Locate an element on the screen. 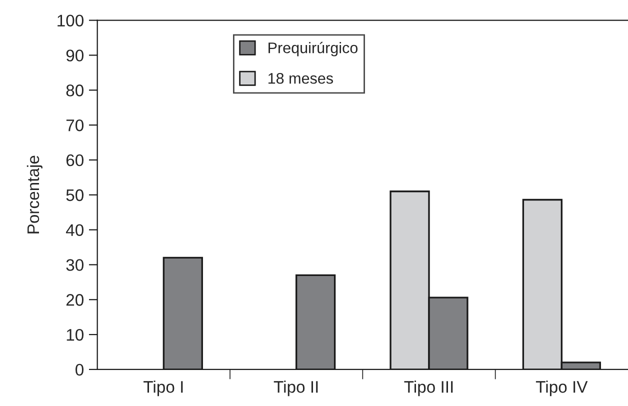  y-tick-label: 60 is located at coordinates (75, 160).